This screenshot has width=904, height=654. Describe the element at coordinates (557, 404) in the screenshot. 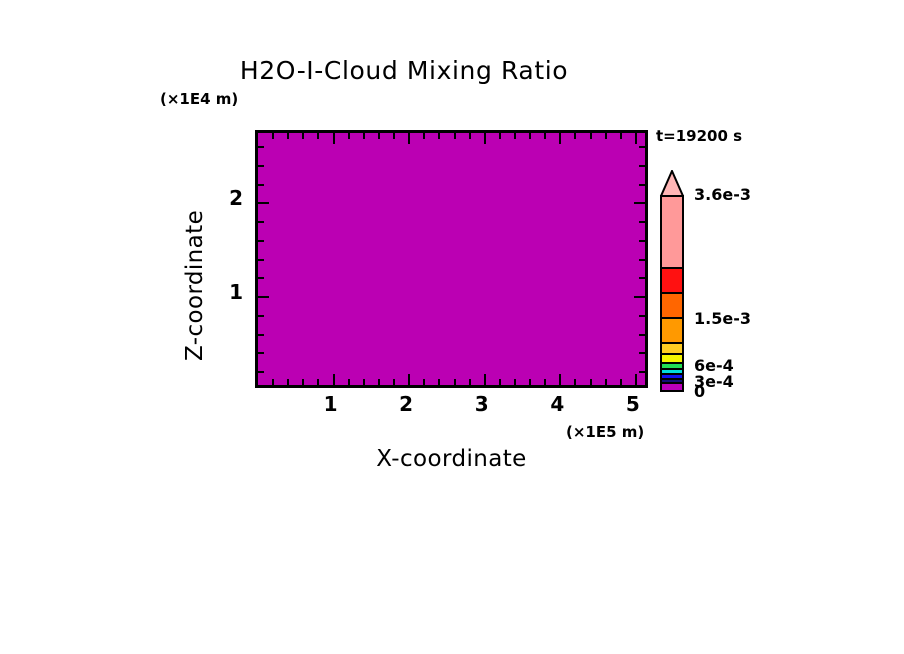

I see `x-tick-label: 4` at that location.